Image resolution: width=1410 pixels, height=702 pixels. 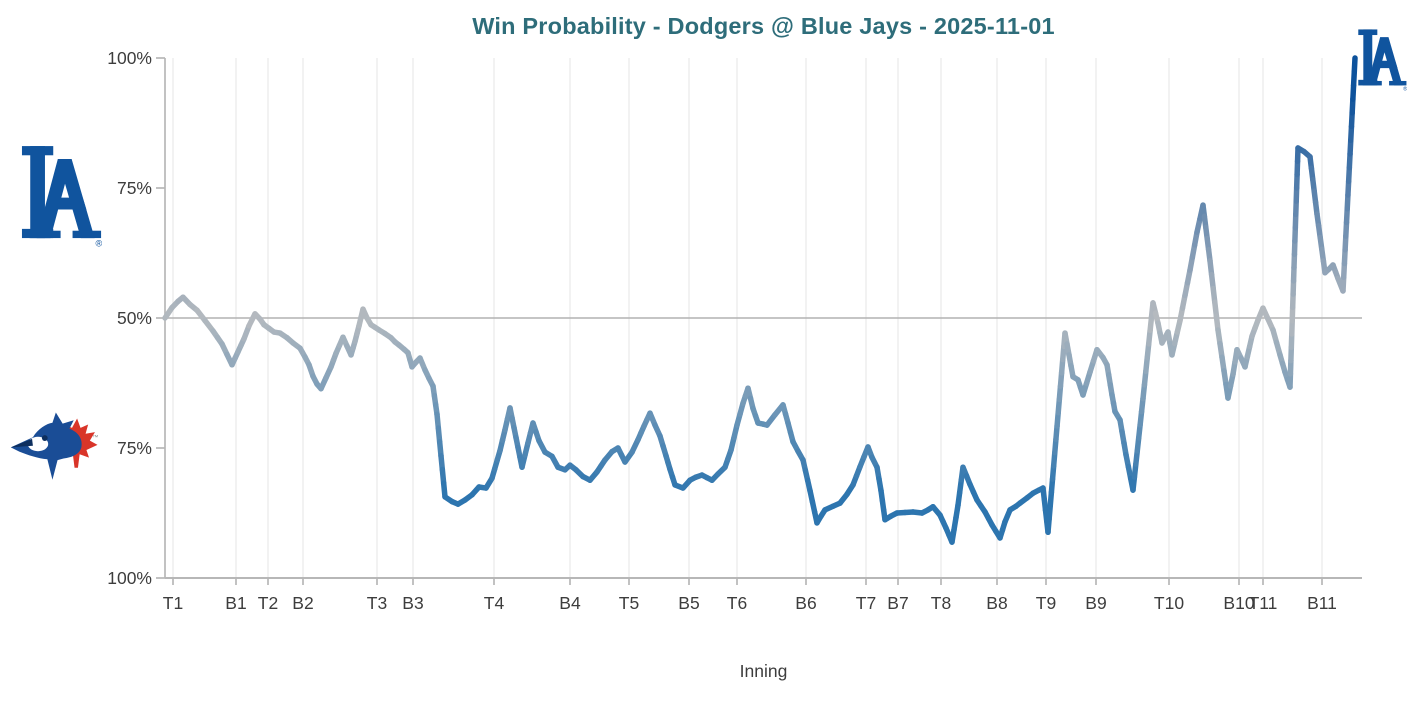 I want to click on x-tick-label: B1, so click(x=235, y=603).